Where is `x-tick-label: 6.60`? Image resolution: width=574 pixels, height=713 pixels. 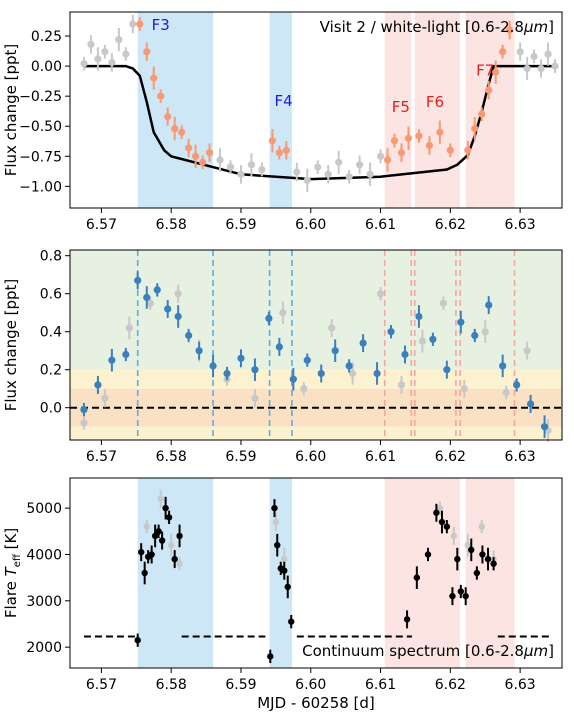
x-tick-label: 6.60 is located at coordinates (310, 685).